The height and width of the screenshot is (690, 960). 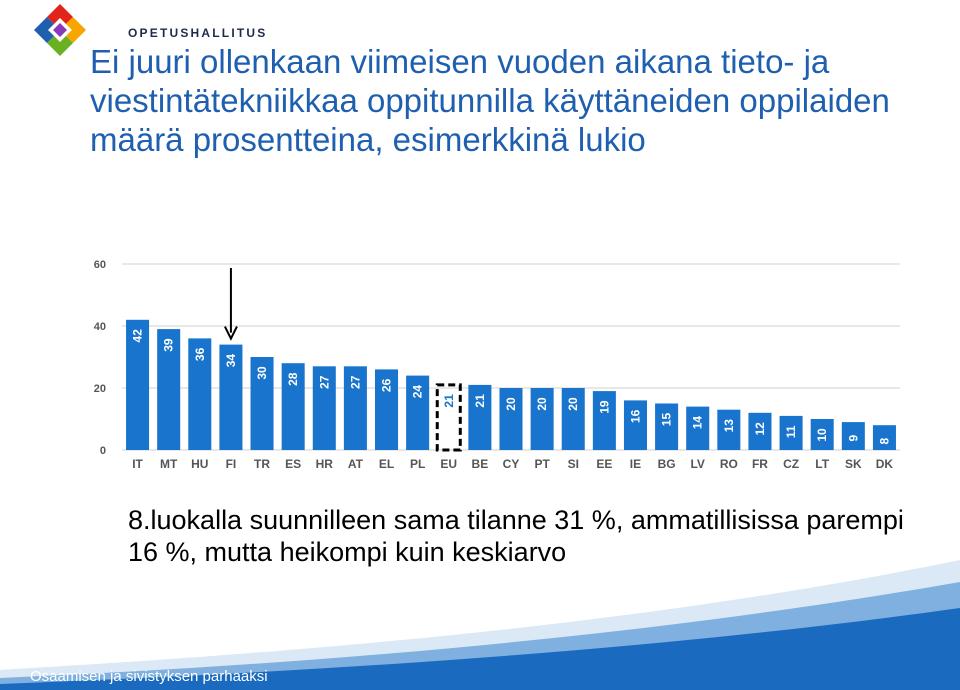 I want to click on data-label: 26, so click(x=387, y=385).